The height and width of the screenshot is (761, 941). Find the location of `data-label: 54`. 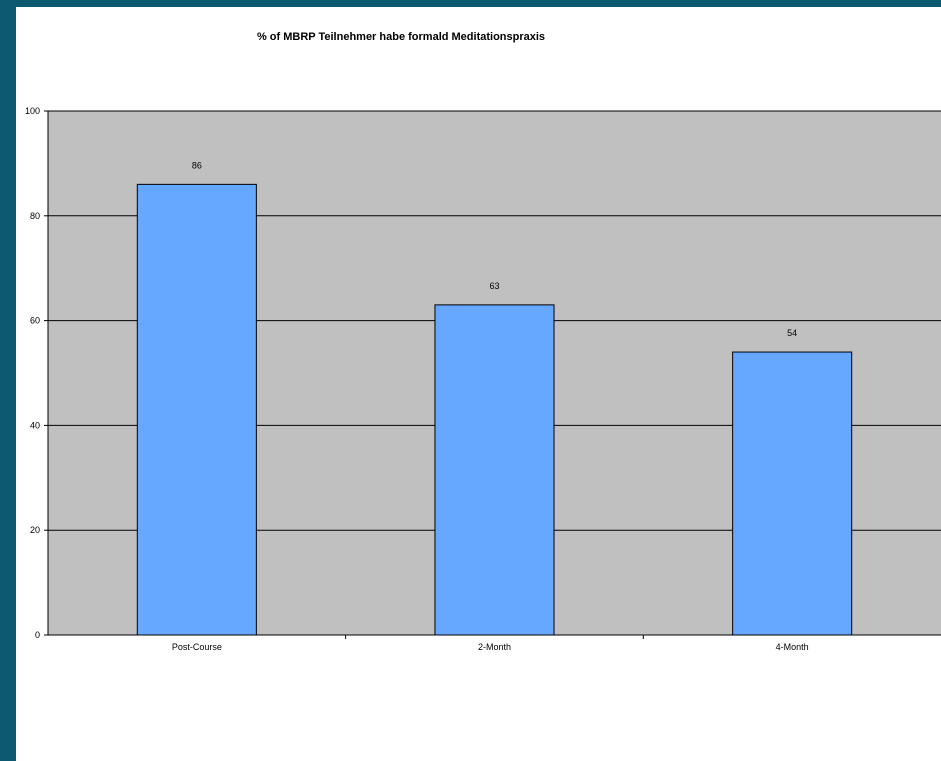

data-label: 54 is located at coordinates (792, 333).